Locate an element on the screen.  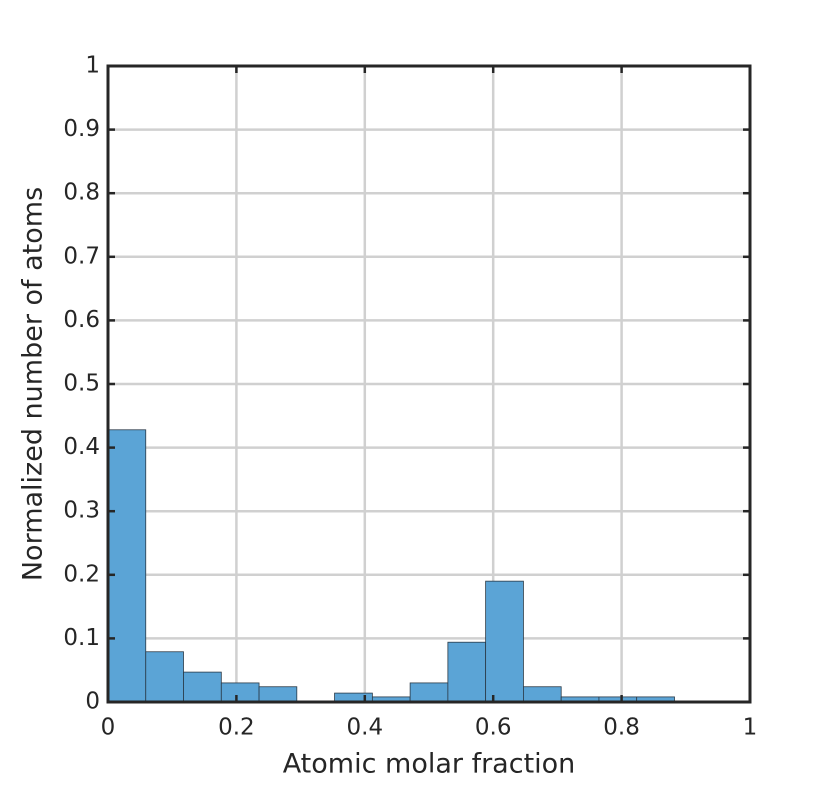
x-tick-label: 1 is located at coordinates (750, 728).